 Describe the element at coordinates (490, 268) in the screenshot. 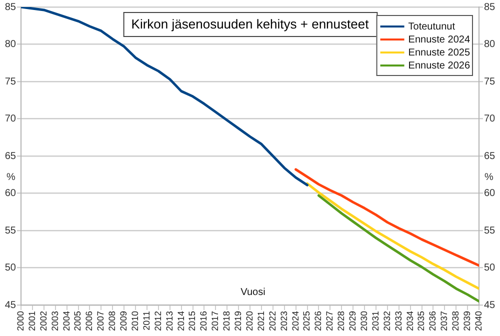

I see `y2-tick-label: 50` at that location.